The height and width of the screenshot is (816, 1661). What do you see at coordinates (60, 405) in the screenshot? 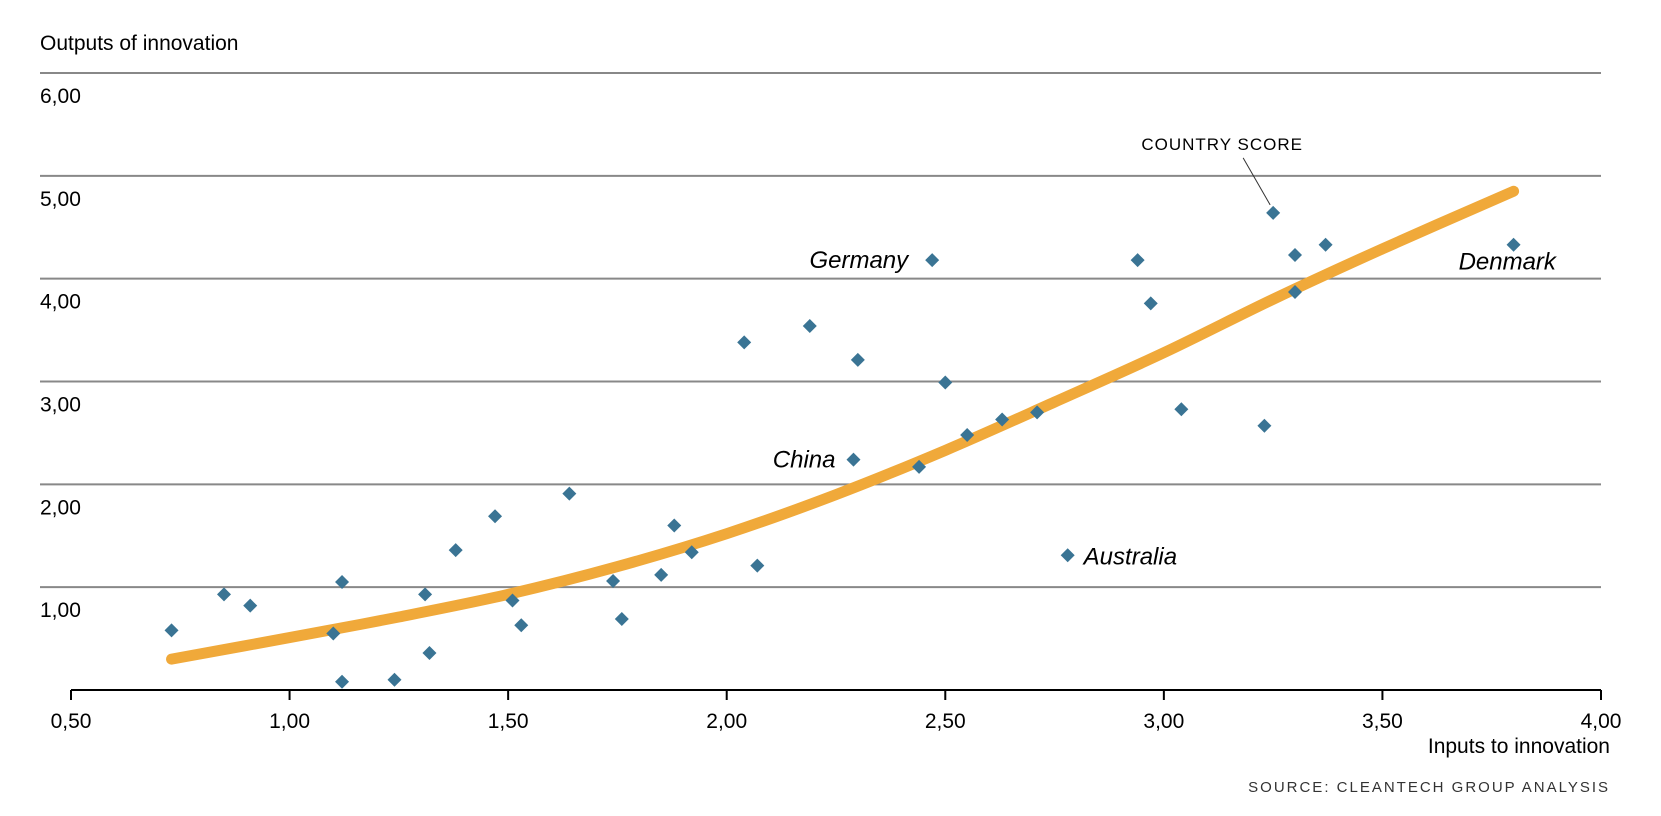
I see `y-tick-label: 3,00` at bounding box center [60, 405].